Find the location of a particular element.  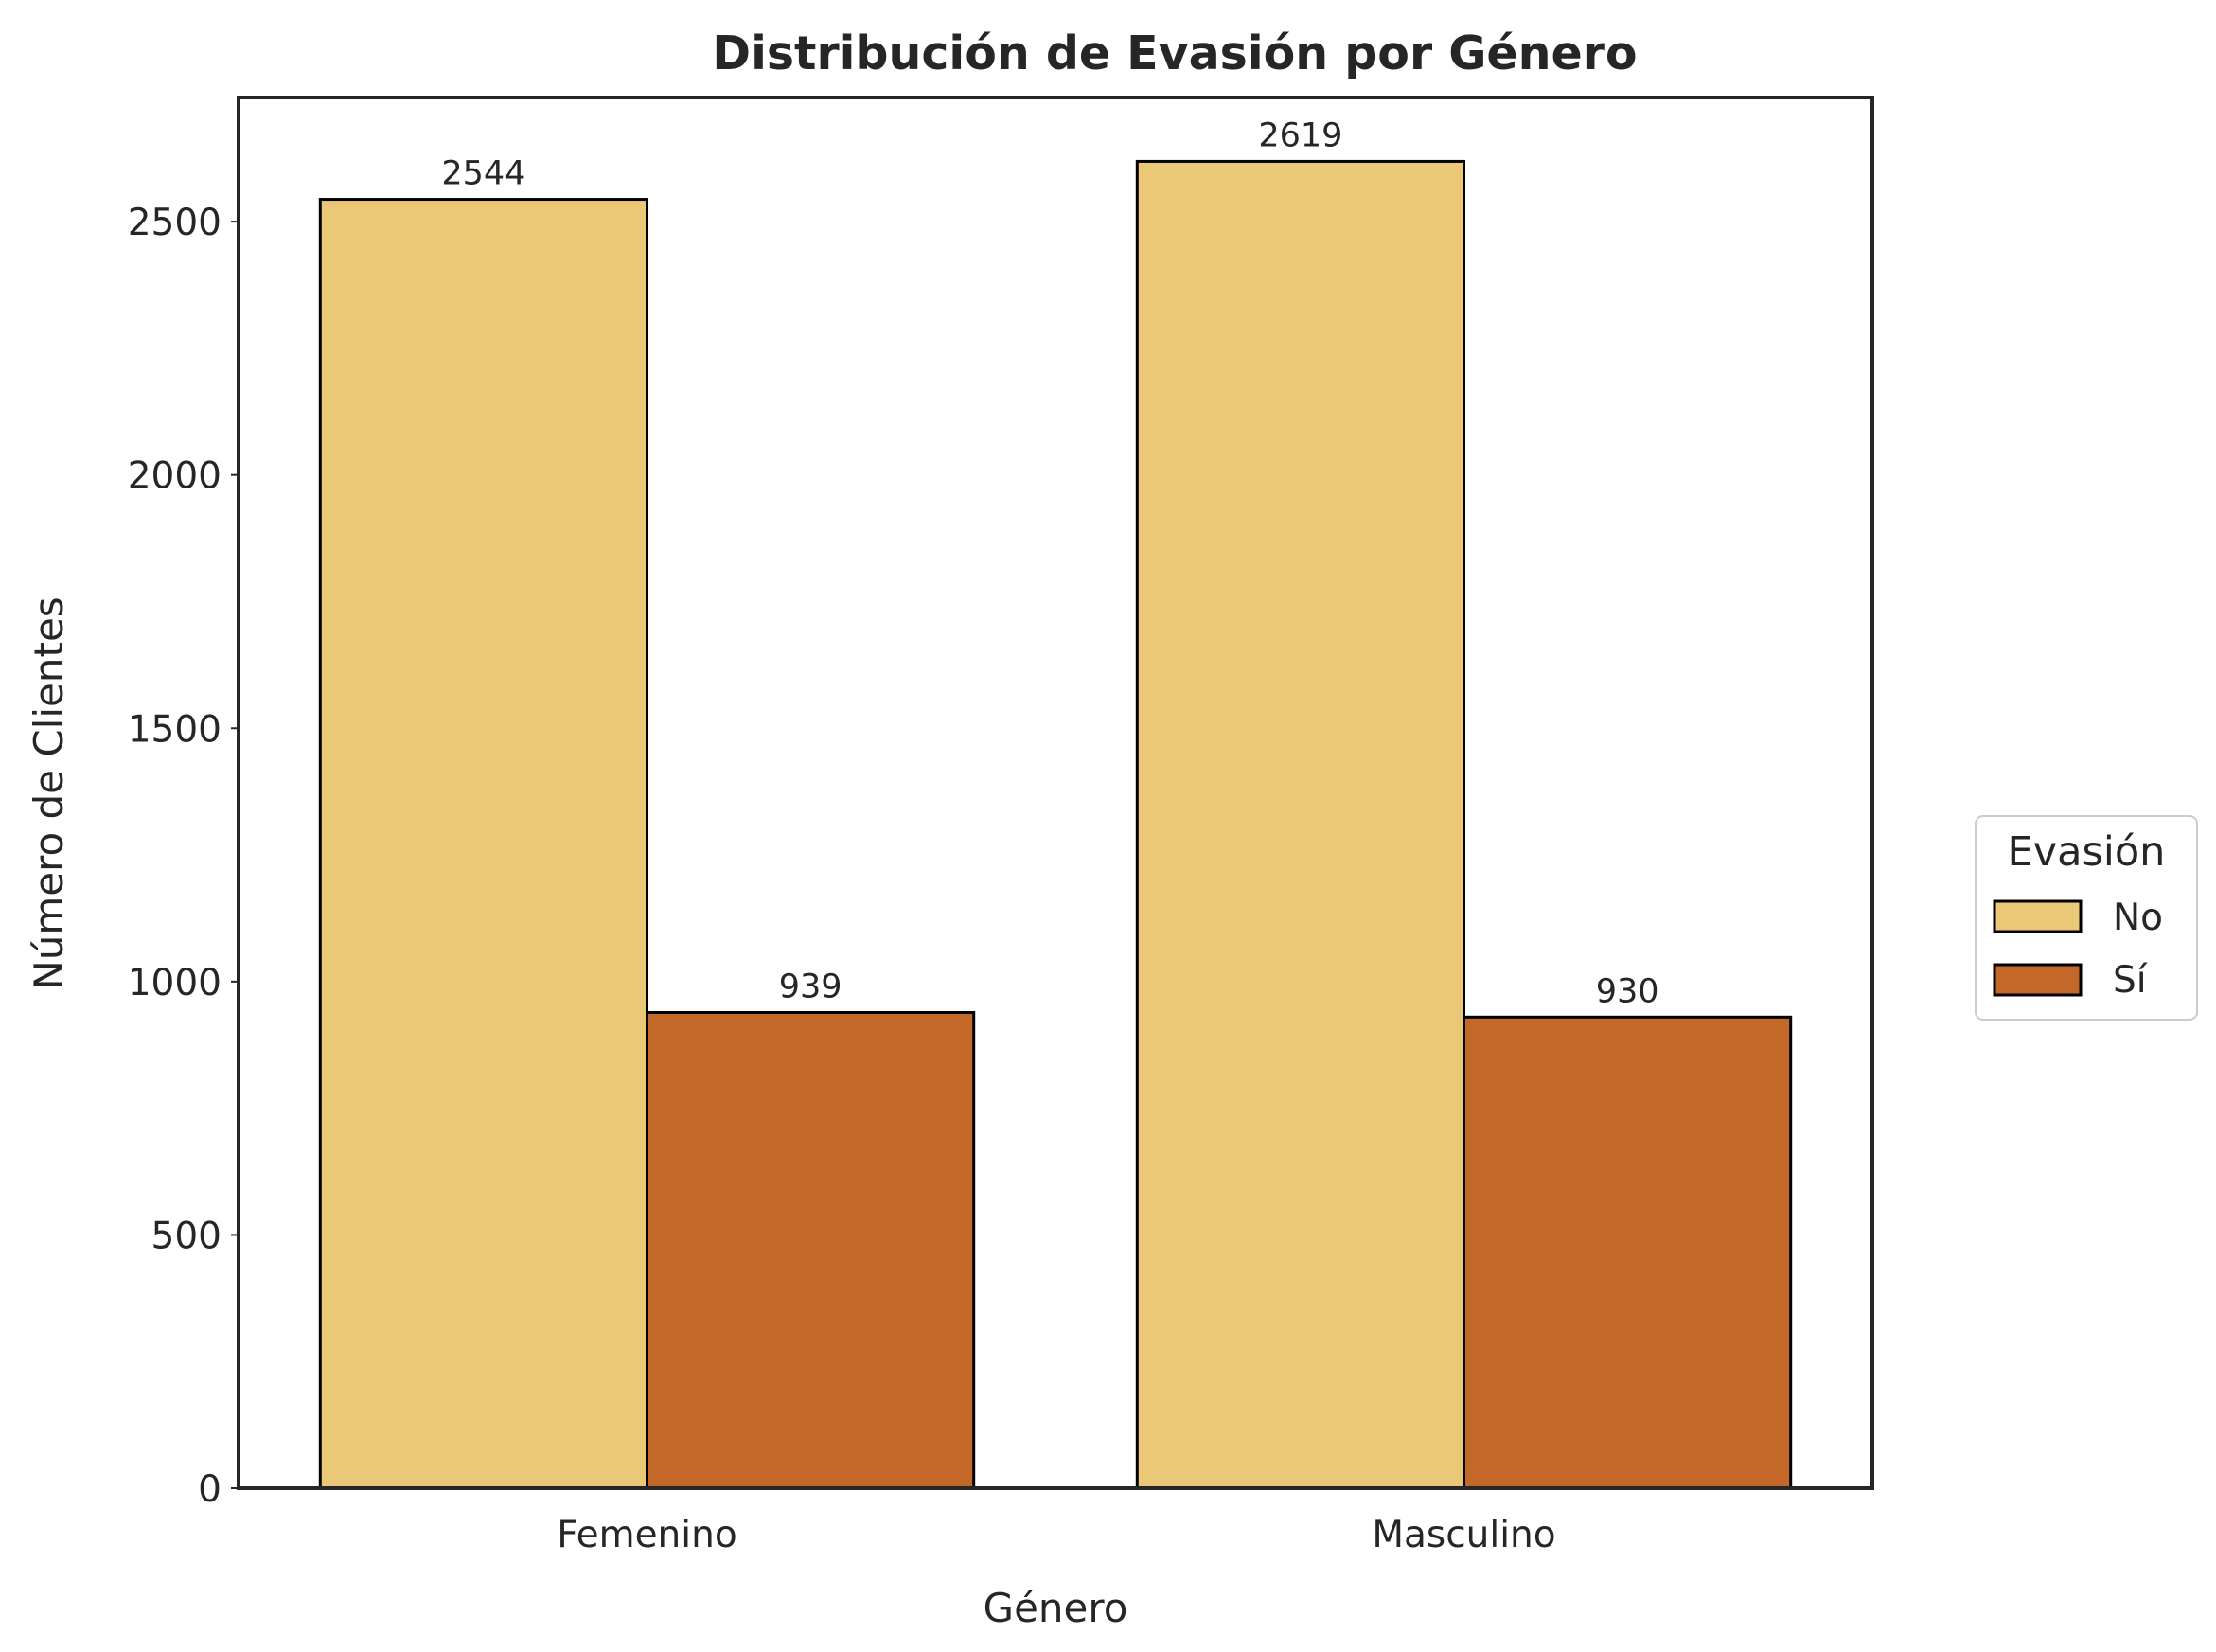

y-tick-label: 1500 is located at coordinates (175, 729).